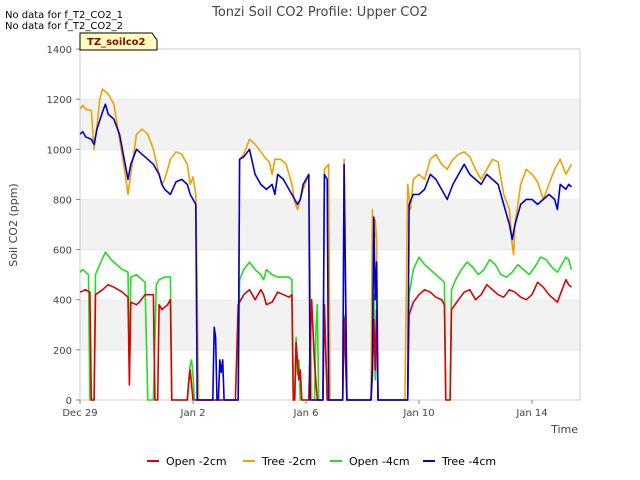  Describe the element at coordinates (79, 413) in the screenshot. I see `x-tick-label: Dec 29` at that location.